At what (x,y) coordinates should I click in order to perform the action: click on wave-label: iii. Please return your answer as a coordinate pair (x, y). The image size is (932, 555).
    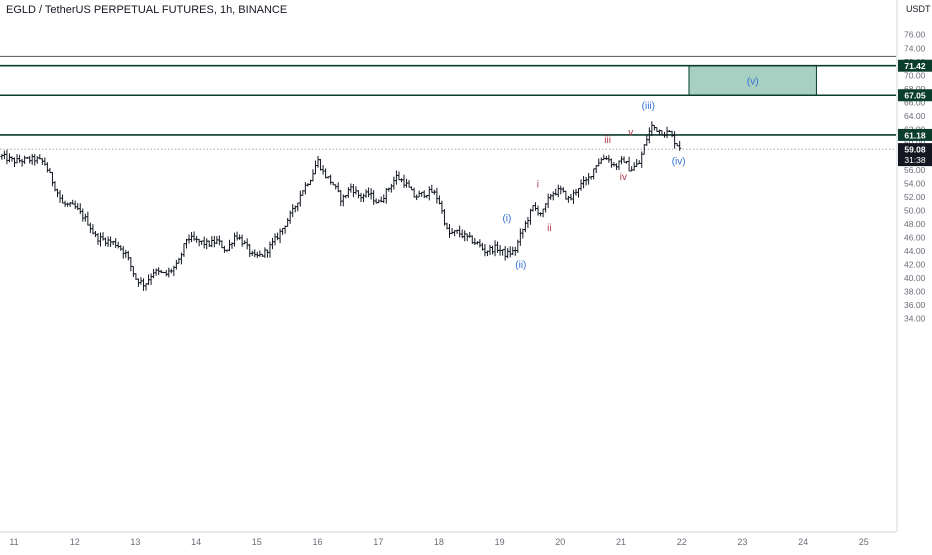
    Looking at the image, I should click on (607, 140).